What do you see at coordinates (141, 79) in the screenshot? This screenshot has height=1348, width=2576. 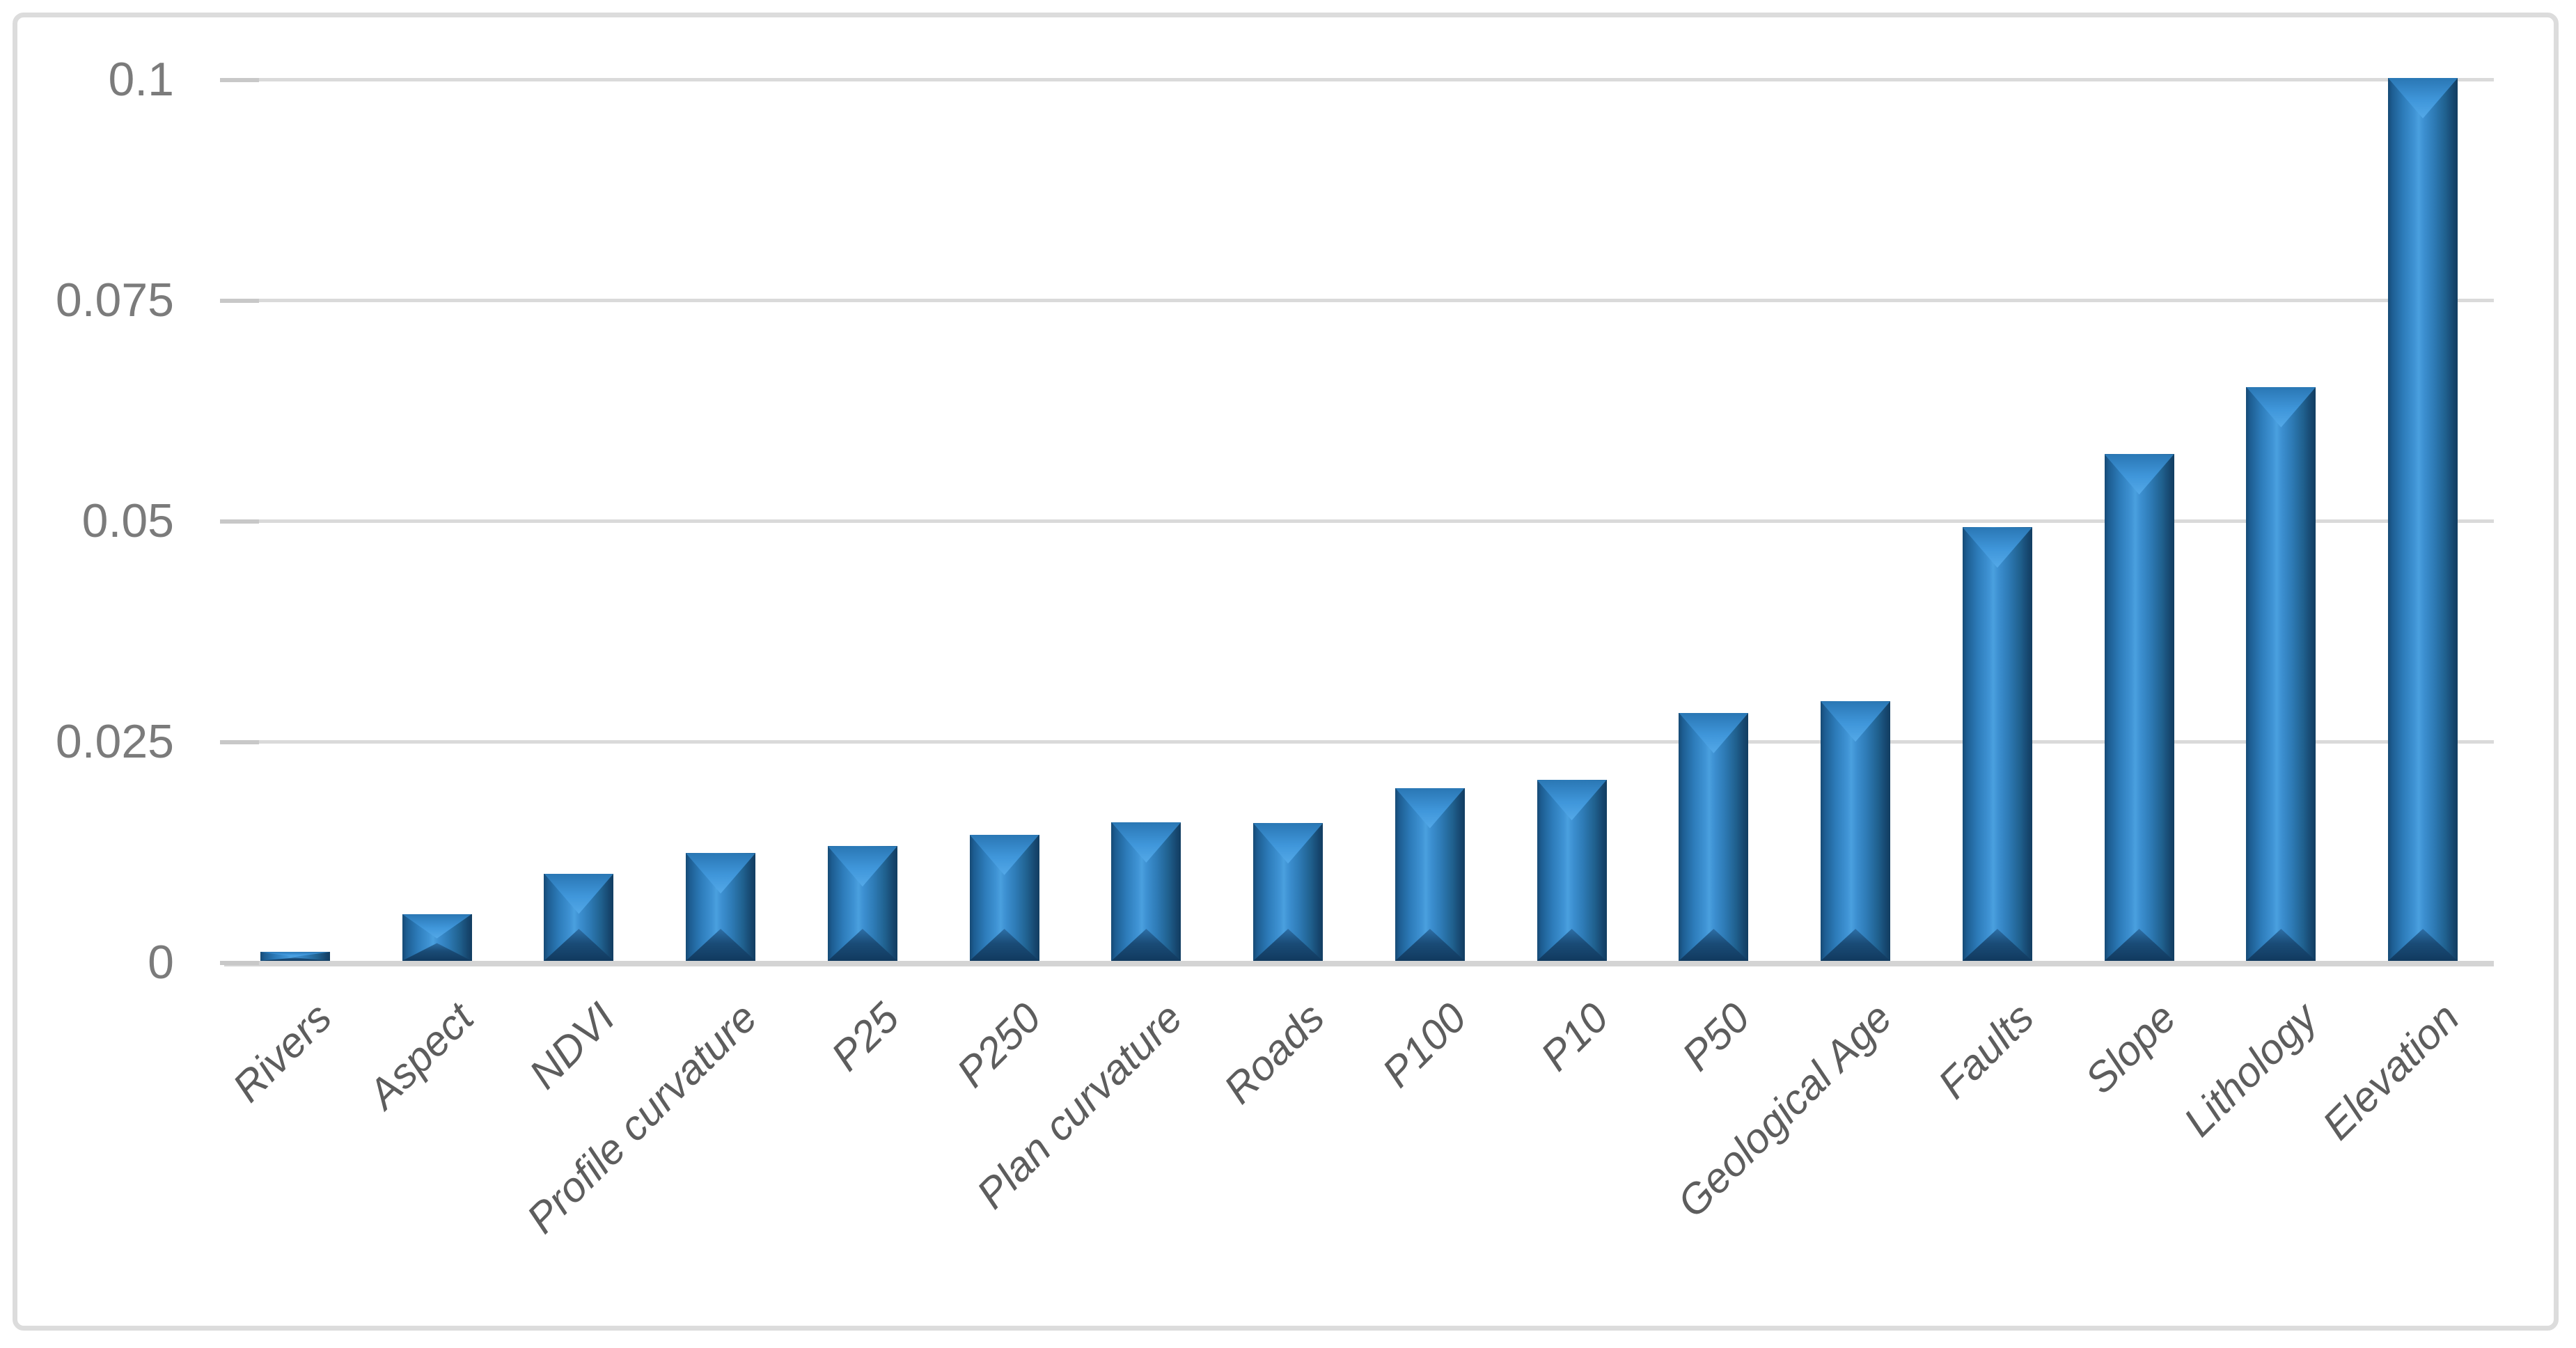 I see `y-tick-label: 0.1` at bounding box center [141, 79].